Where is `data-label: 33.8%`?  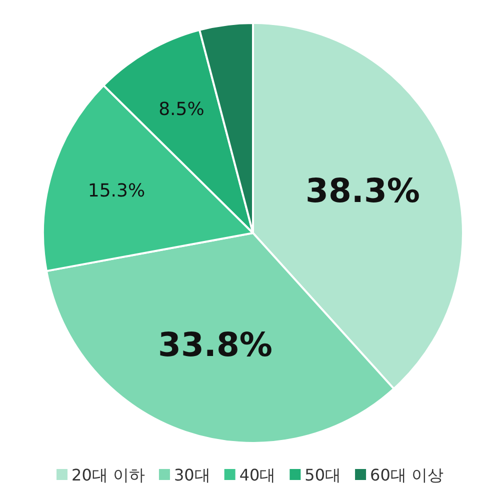 data-label: 33.8% is located at coordinates (215, 344).